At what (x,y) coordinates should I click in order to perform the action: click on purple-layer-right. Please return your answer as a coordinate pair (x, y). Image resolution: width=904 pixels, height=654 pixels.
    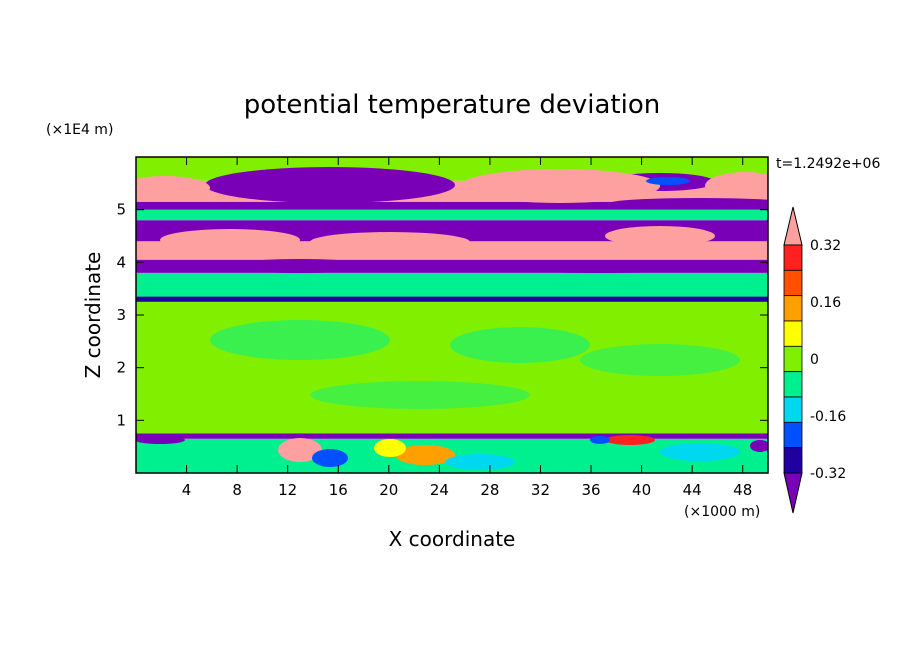
    Looking at the image, I should click on (689, 203).